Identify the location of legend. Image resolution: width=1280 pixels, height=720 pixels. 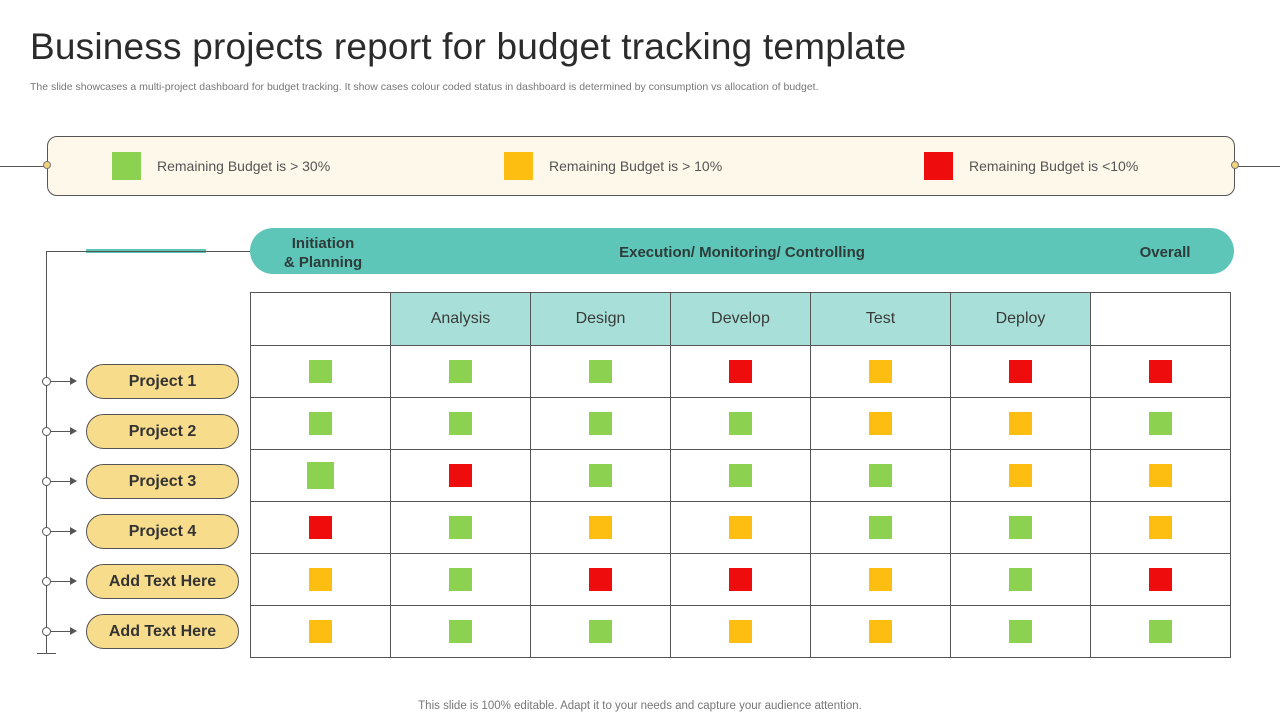
(641, 166).